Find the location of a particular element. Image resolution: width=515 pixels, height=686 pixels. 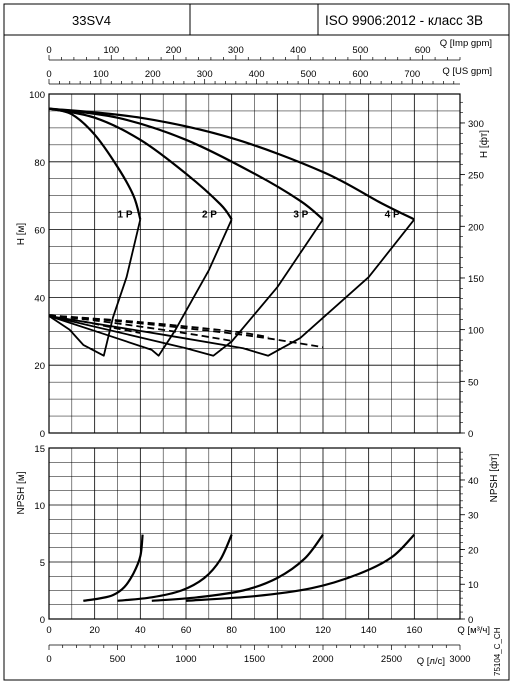

npsh-left-tick-label: 10 is located at coordinates (39, 506).